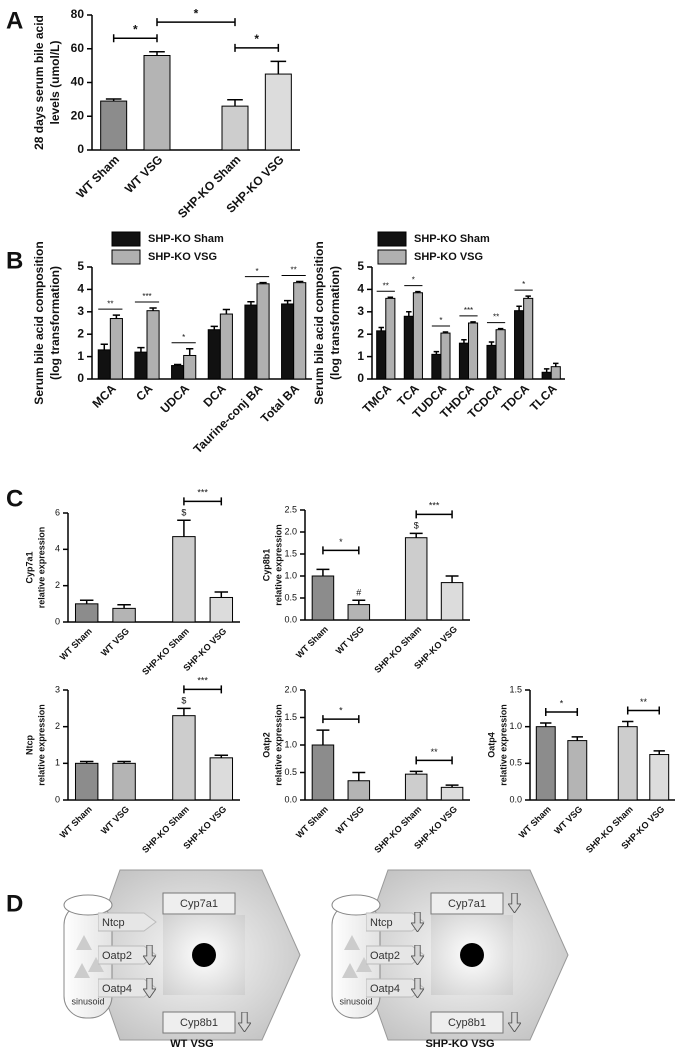 This screenshot has width=686, height=1050. Describe the element at coordinates (459, 1044) in the screenshot. I see `diagram-caption: SHP-KO VSG` at that location.